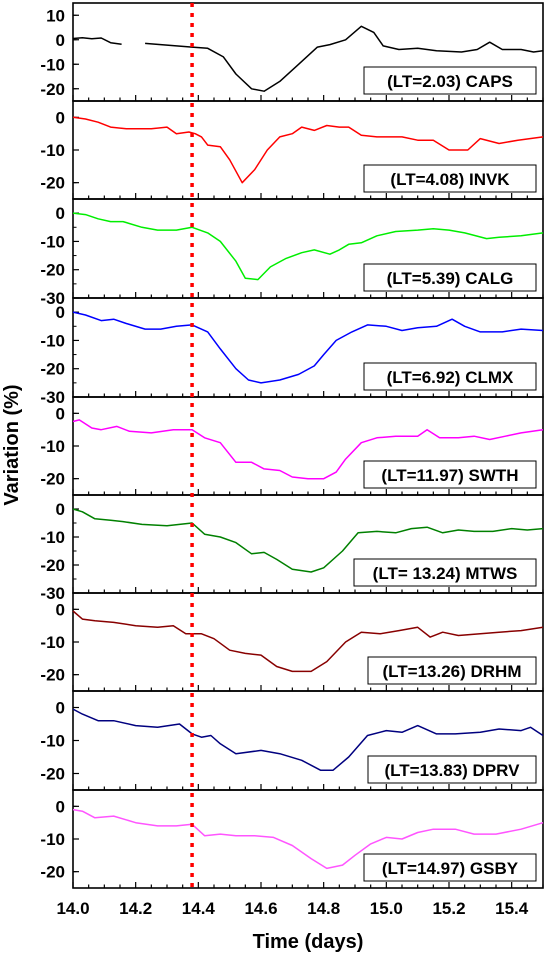  I want to click on x-tick-label: 15.0, so click(386, 908).